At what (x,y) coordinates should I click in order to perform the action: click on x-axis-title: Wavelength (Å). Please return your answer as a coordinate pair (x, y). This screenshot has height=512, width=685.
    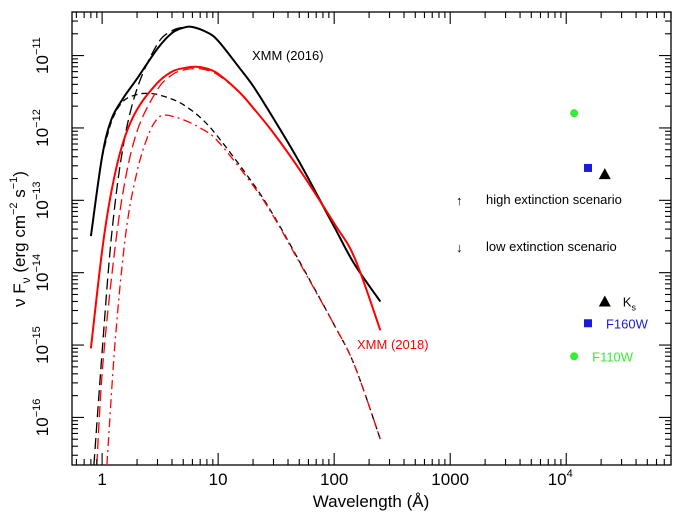
    Looking at the image, I should click on (371, 501).